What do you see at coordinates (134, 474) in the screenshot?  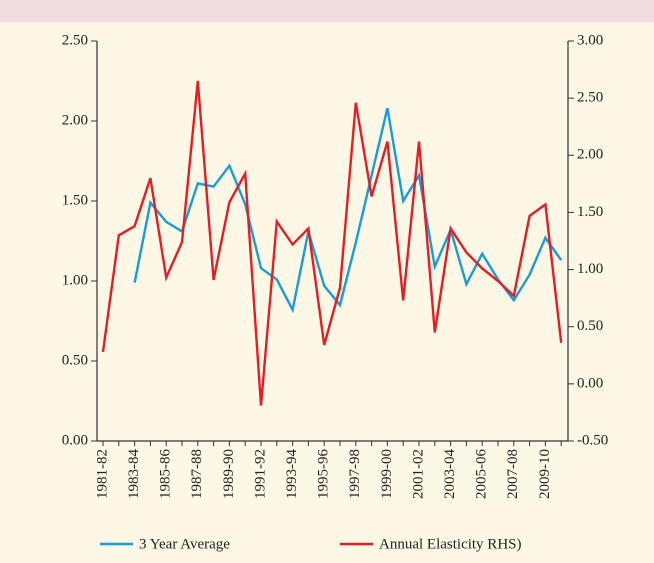 I see `x-tick-label: 1983-84` at bounding box center [134, 474].